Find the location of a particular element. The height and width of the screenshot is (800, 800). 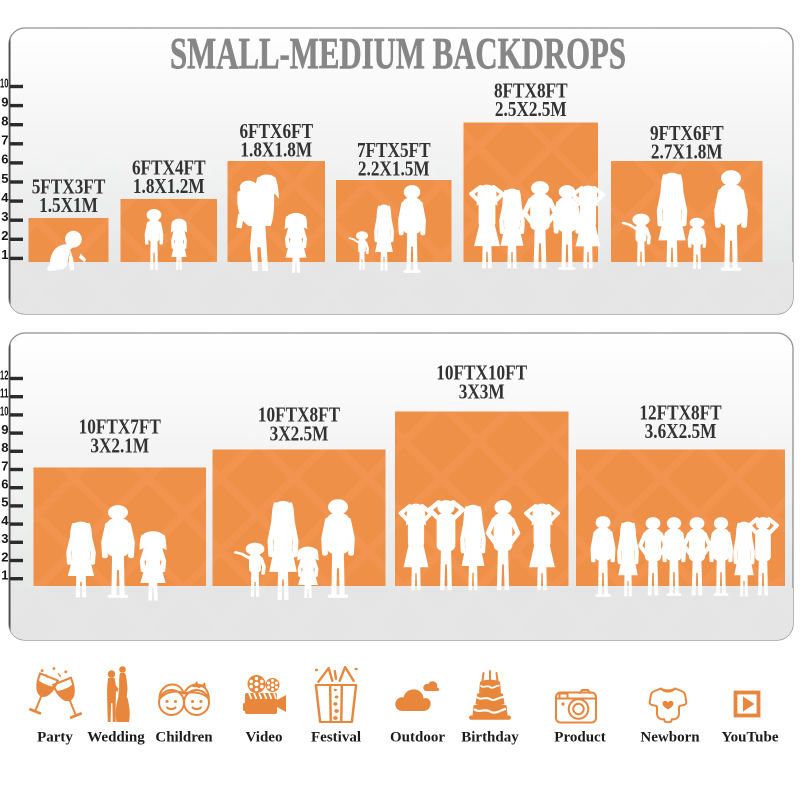

svg-text: 2.2X1.5M is located at coordinates (394, 169).